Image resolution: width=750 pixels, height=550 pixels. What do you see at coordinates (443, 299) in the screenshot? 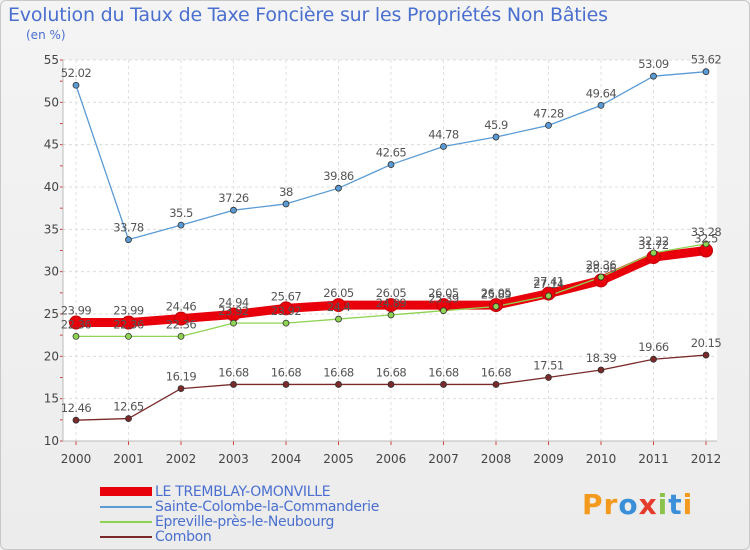
I see `data-label: 25.39` at bounding box center [443, 299].